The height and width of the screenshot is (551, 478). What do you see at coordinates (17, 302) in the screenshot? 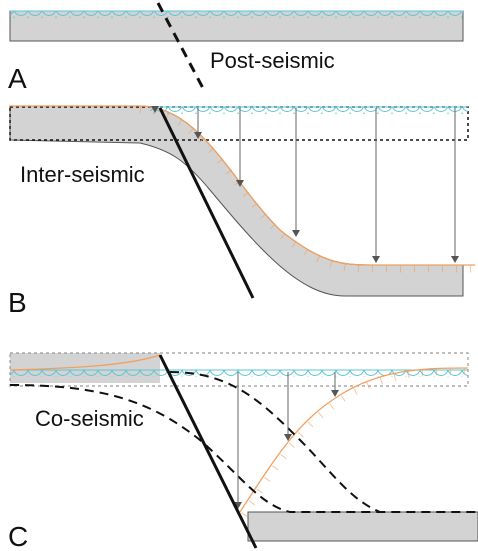
I see `panel-label: B` at bounding box center [17, 302].